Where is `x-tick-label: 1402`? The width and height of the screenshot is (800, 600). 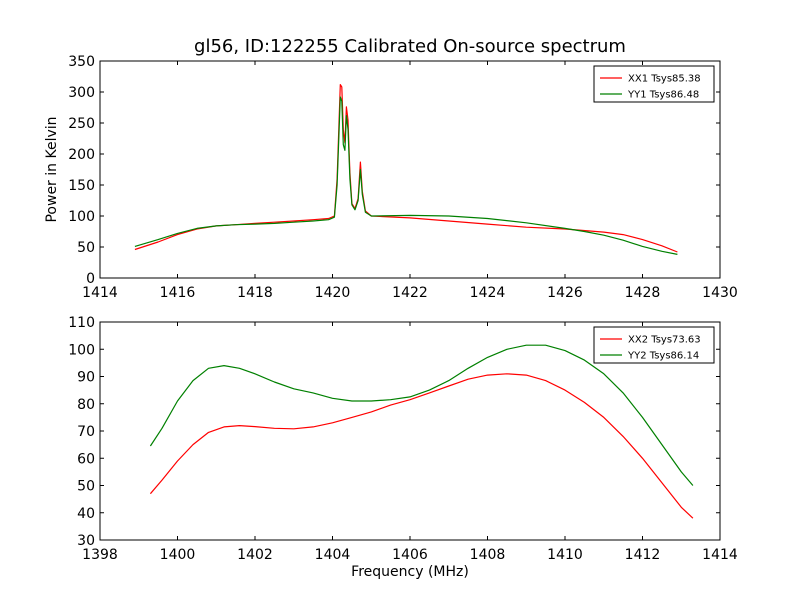
x-tick-label: 1402 is located at coordinates (255, 555).